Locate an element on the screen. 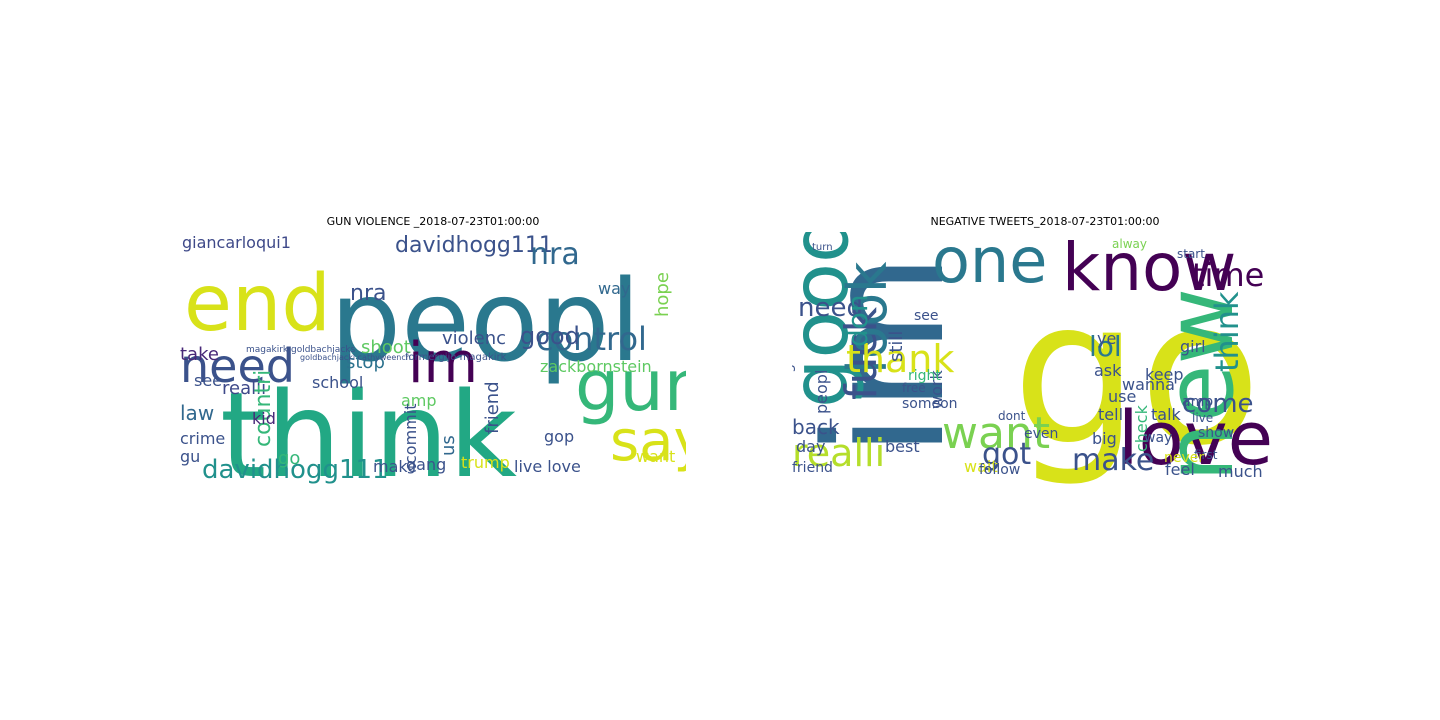  cloud-word: don is located at coordinates (857, 320).